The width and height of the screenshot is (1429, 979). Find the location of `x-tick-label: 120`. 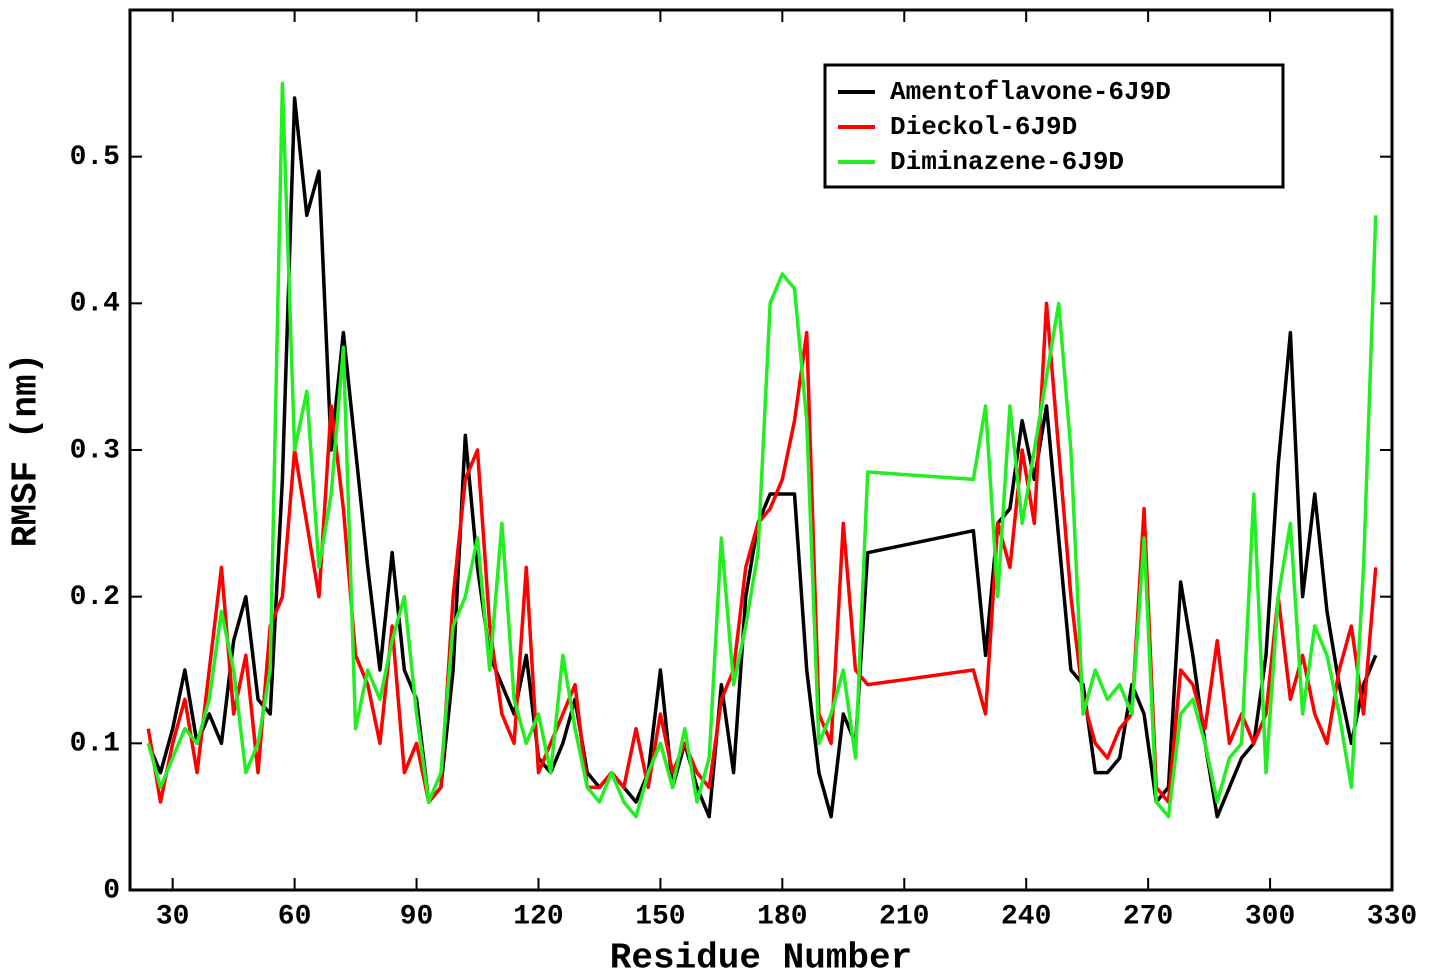

x-tick-label: 120 is located at coordinates (538, 916).